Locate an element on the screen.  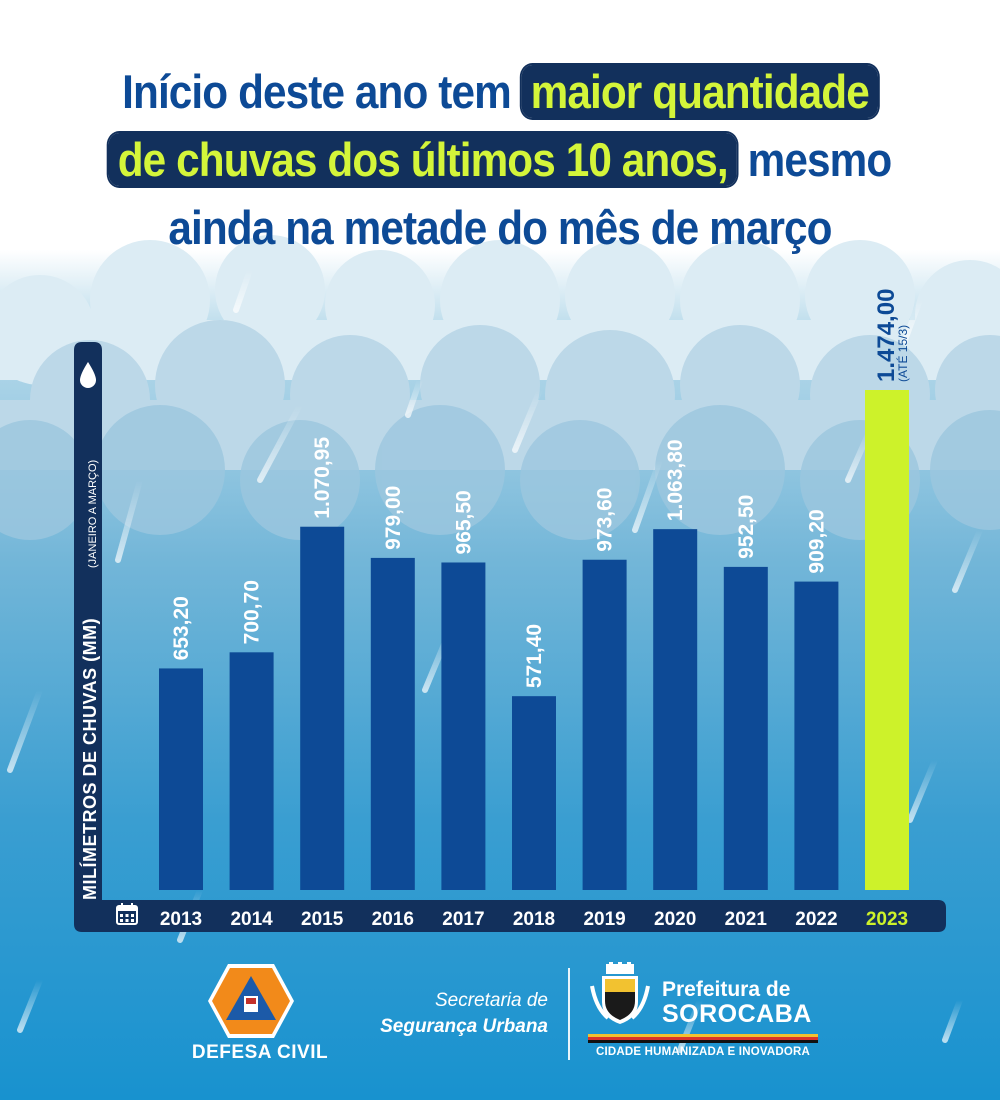
value-label-2023: 1.474,00 is located at coordinates (886, 335).